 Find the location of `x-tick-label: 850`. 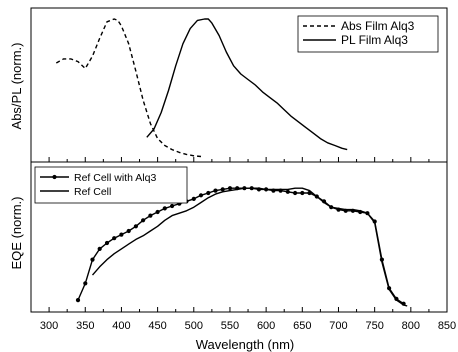

x-tick-label: 850 is located at coordinates (447, 326).